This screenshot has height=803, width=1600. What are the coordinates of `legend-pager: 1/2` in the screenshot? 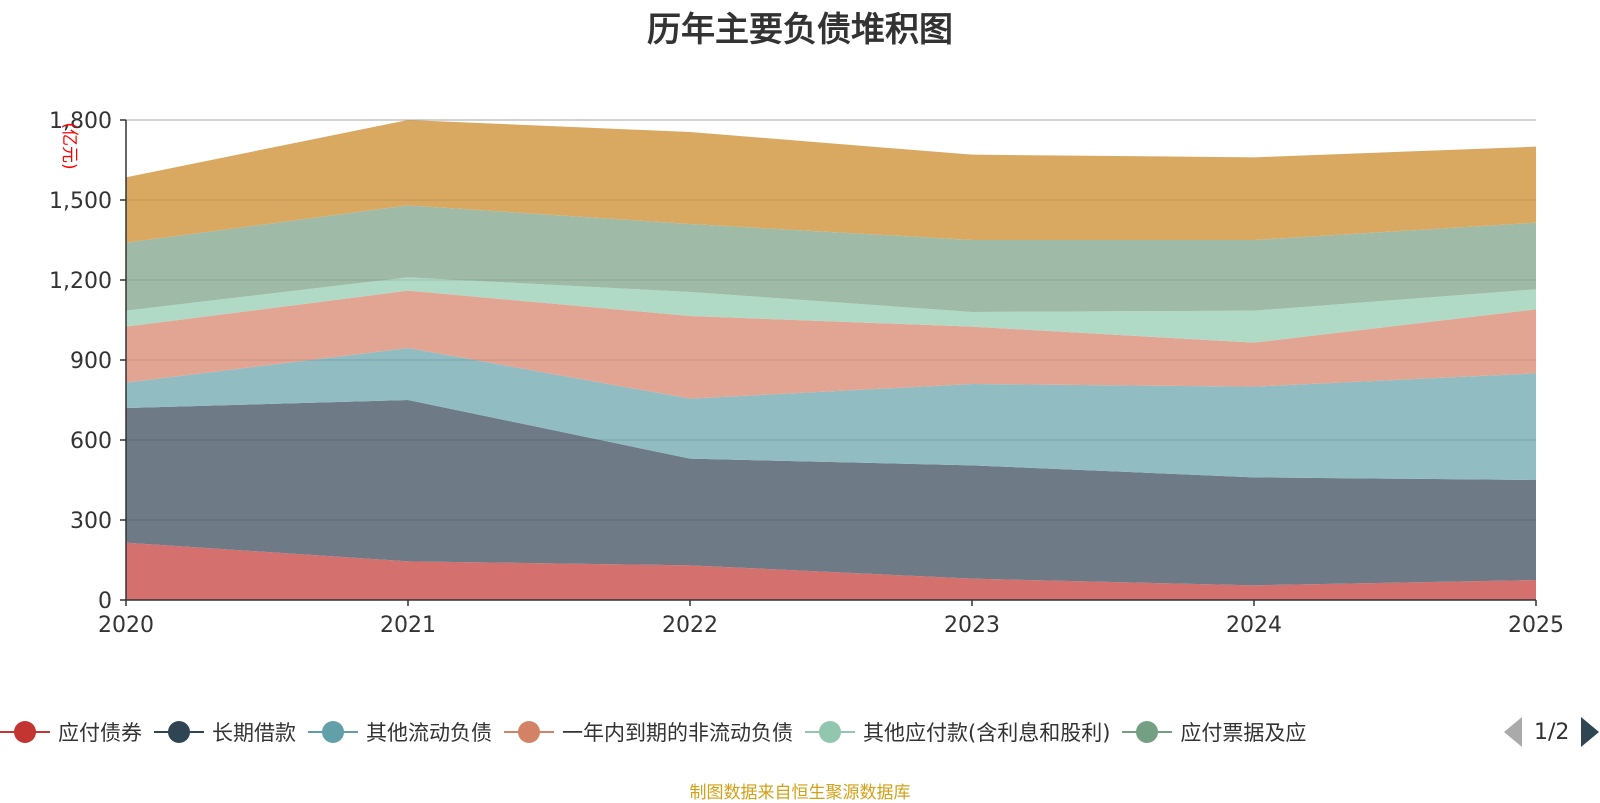 It's located at (1552, 732).